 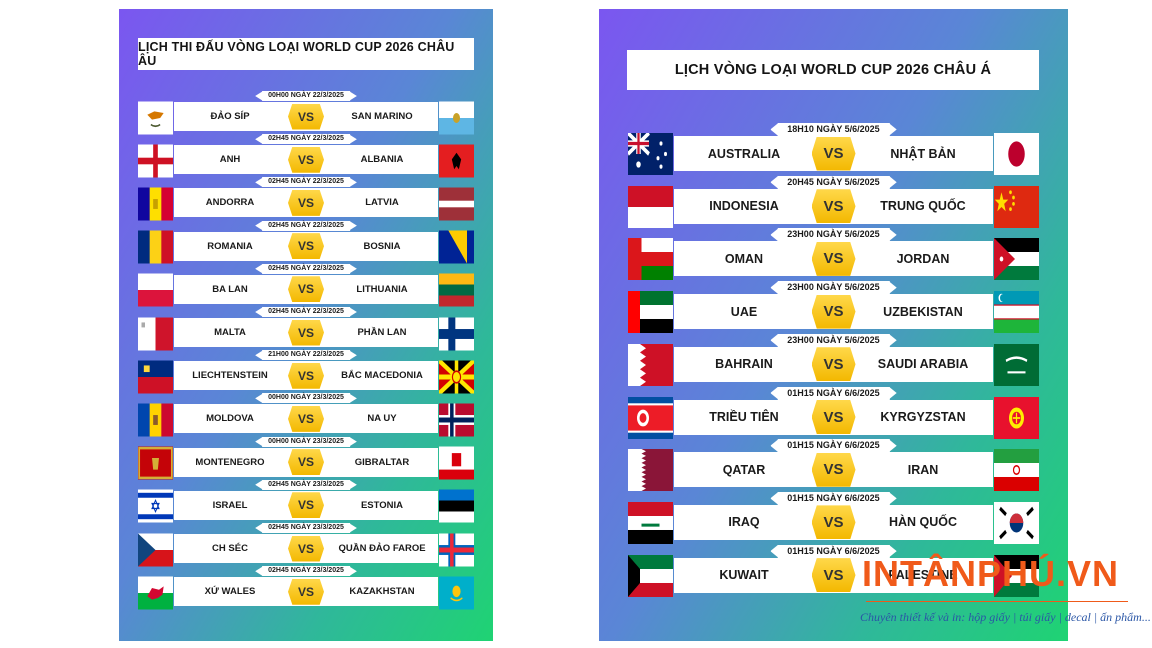 I want to click on match-row: 00H00 NGÀY 23/3/2025 MOLDOVA VS NA UY, so click(x=306, y=415).